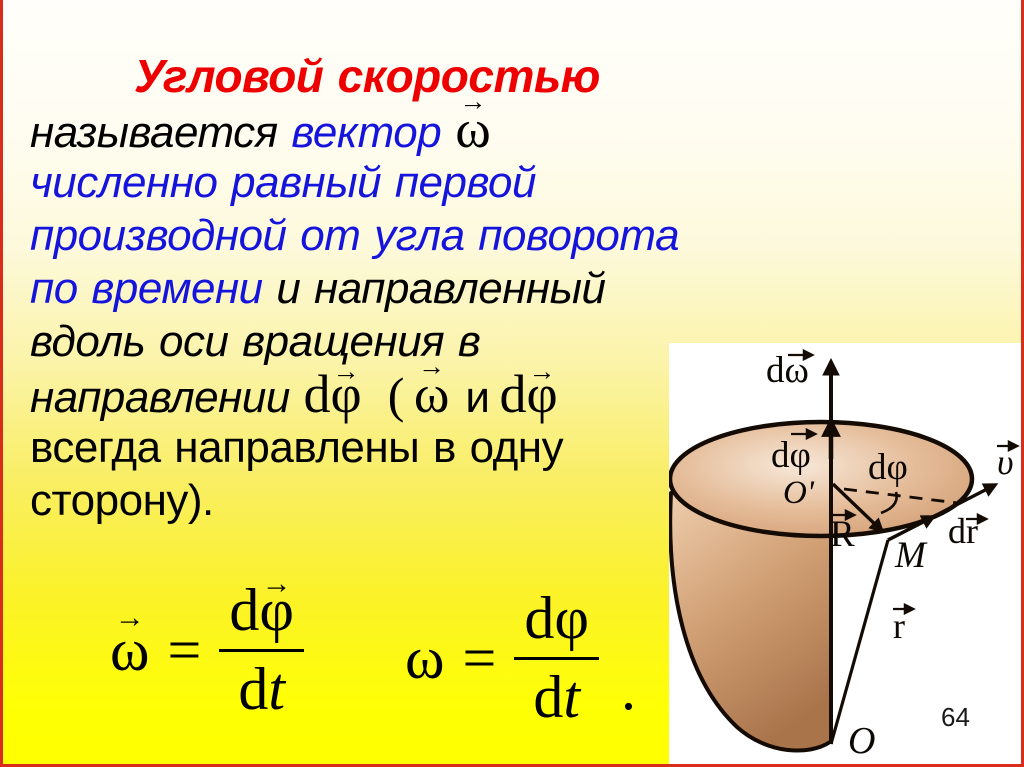  Describe the element at coordinates (512, 765) in the screenshot. I see `slide-border-bottom` at that location.